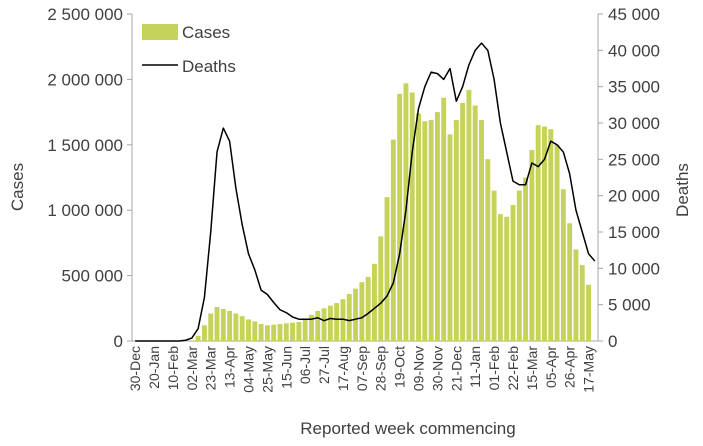 The height and width of the screenshot is (446, 703). What do you see at coordinates (192, 368) in the screenshot?
I see `x-tick-label: 02-Mar` at bounding box center [192, 368].